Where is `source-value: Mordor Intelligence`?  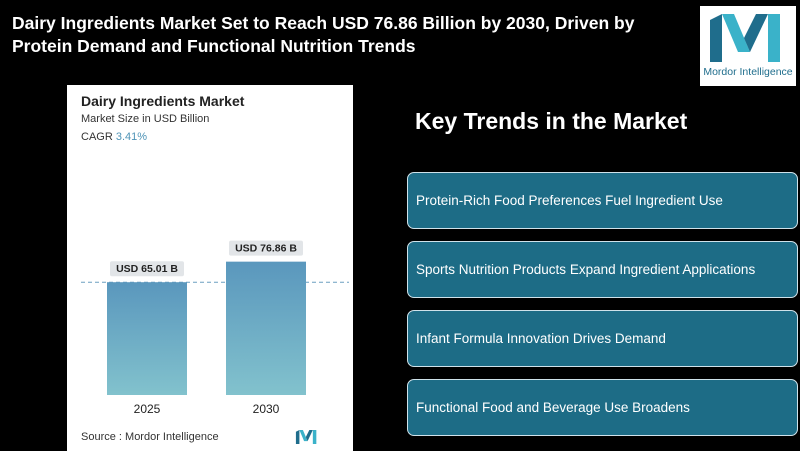 source-value: Mordor Intelligence is located at coordinates (172, 437).